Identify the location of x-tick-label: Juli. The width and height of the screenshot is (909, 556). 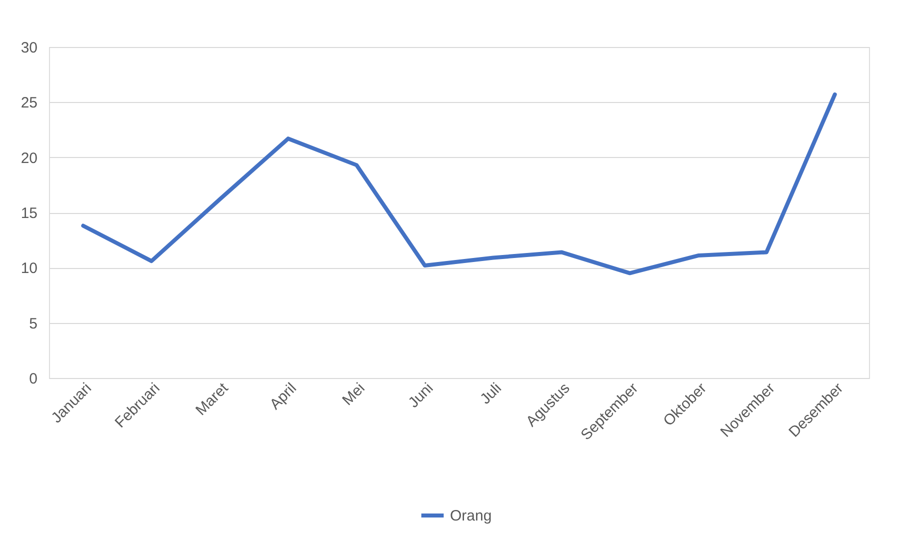
(491, 394).